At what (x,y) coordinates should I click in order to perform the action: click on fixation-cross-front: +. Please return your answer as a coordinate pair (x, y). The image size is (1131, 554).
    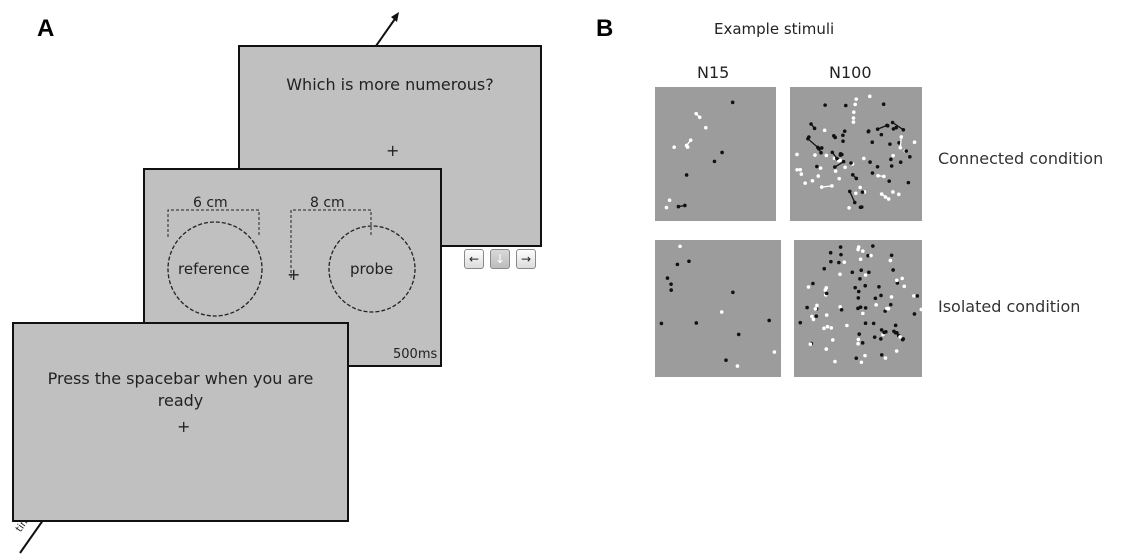
    Looking at the image, I should click on (184, 426).